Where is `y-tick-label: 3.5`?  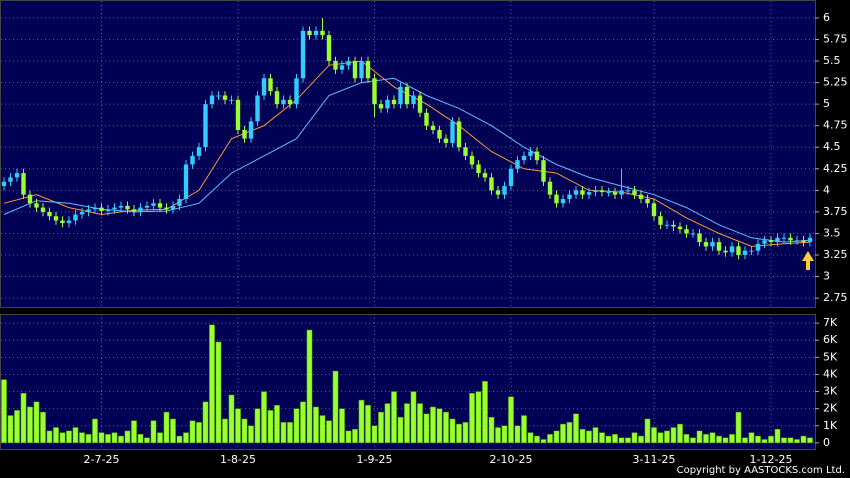 y-tick-label: 3.5 is located at coordinates (832, 232).